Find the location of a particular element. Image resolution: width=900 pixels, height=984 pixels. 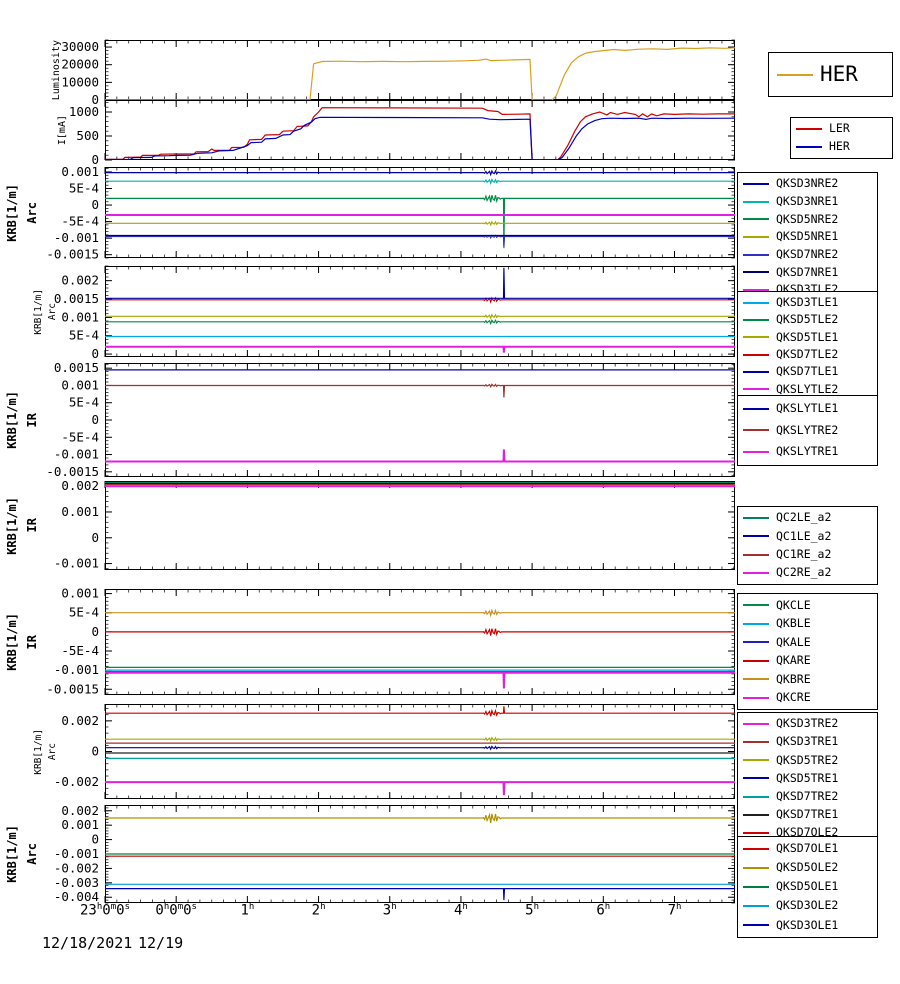

panel-4-axis-title: Arc is located at coordinates (52, 311).